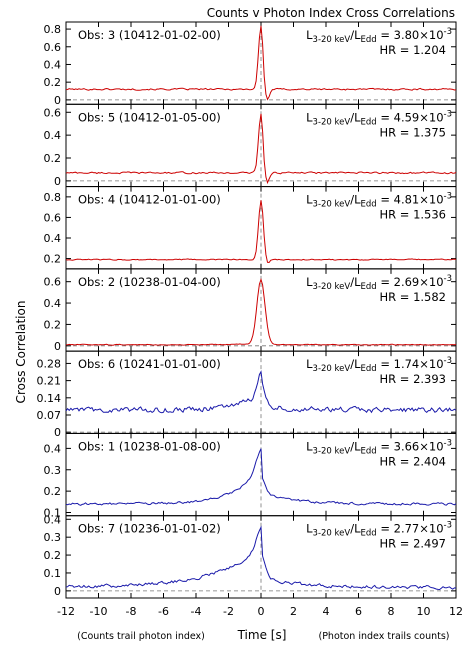 This screenshot has height=654, width=469. What do you see at coordinates (412, 461) in the screenshot?
I see `hr-label: HR = 2.404` at bounding box center [412, 461].